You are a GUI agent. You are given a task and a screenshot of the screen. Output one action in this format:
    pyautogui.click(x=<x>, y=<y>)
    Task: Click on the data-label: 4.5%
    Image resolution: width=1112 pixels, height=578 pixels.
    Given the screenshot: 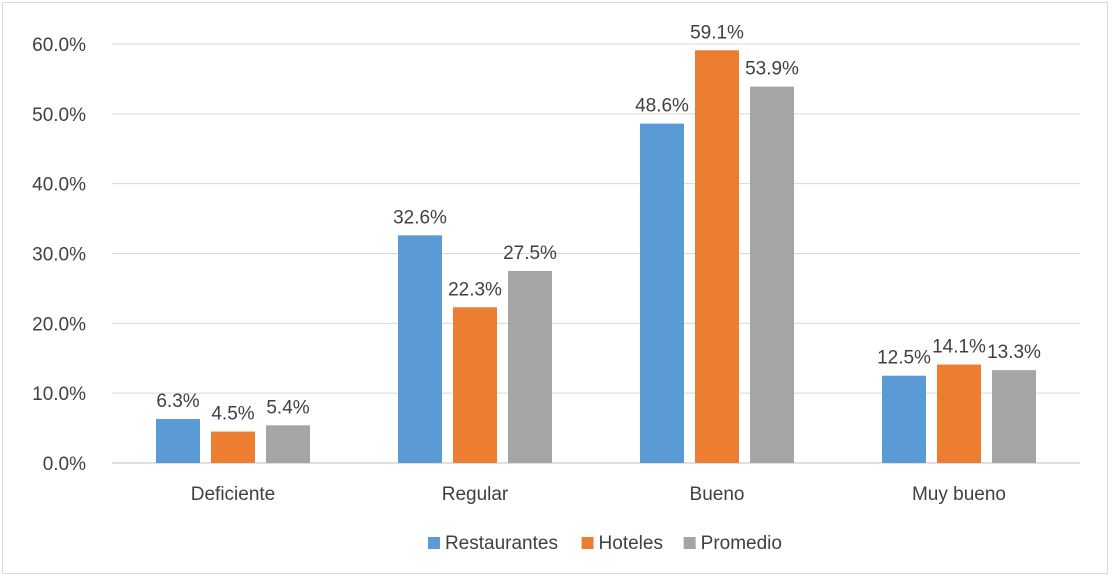 What is the action you would take?
    pyautogui.click(x=232, y=414)
    